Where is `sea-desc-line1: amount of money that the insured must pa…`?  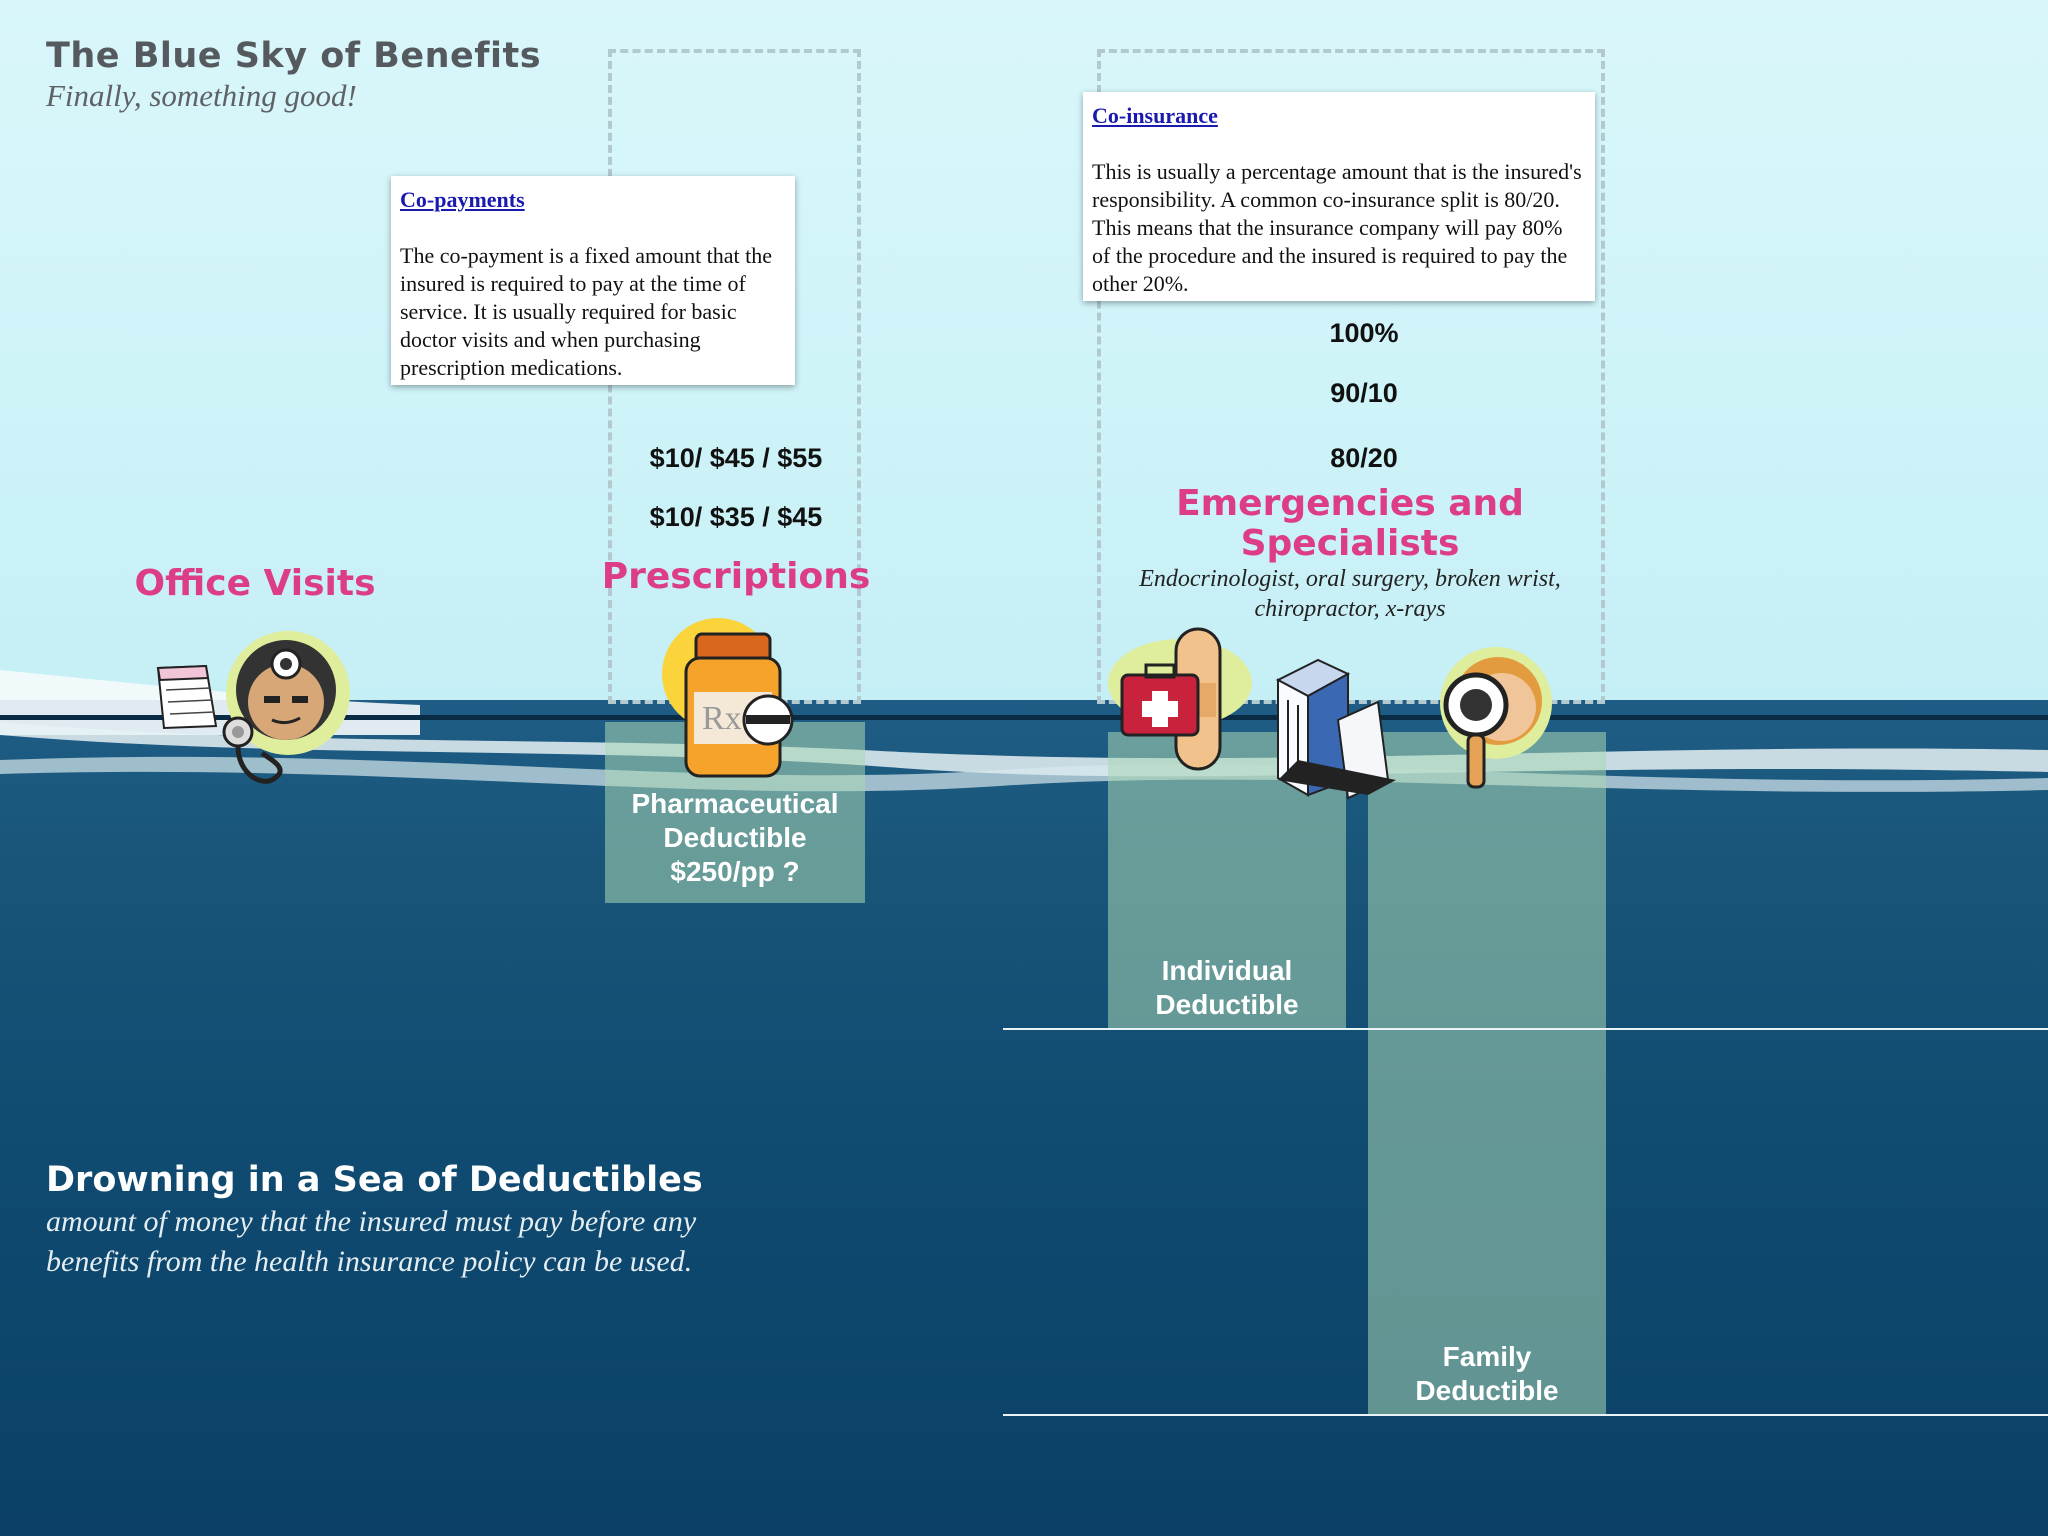
sea-desc-line1: amount of money that the insured must pa… is located at coordinates (371, 1221).